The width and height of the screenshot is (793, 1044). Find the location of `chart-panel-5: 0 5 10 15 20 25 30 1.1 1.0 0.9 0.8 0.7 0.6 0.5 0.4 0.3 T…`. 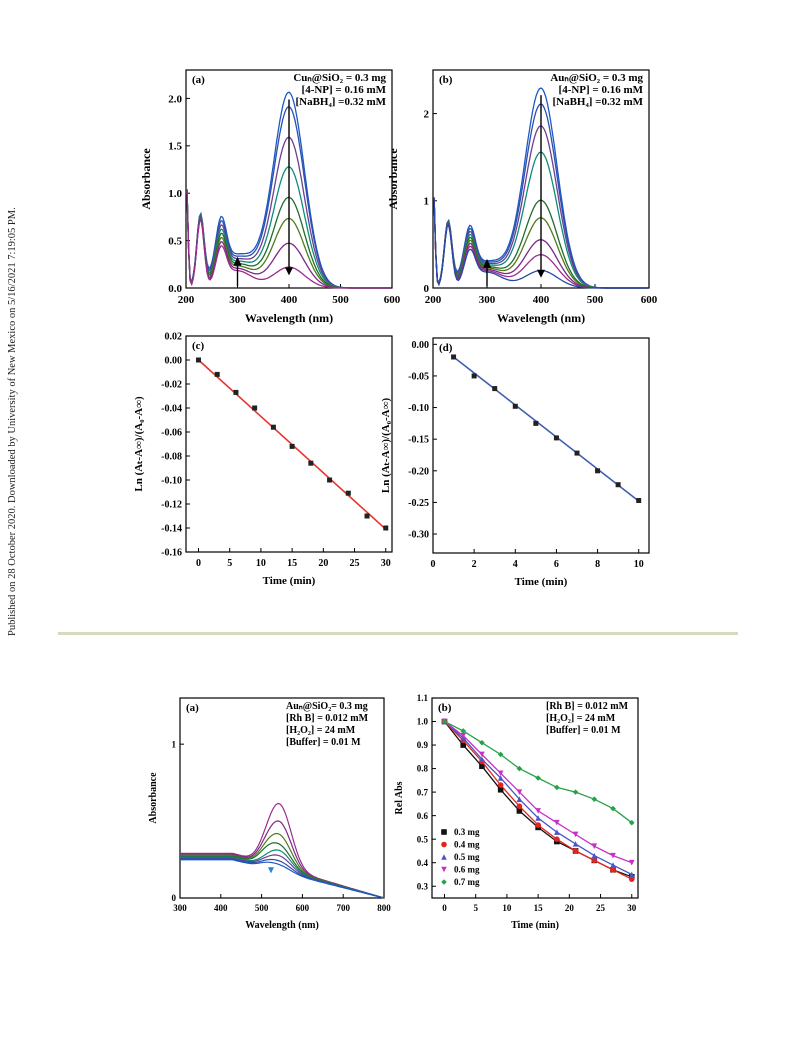

chart-panel-5: 0 5 10 15 20 25 30 1.1 1.0 0.9 0.8 0.7 0.6 0.5 0.4 0.3 T… is located at coordinates (516, 812).